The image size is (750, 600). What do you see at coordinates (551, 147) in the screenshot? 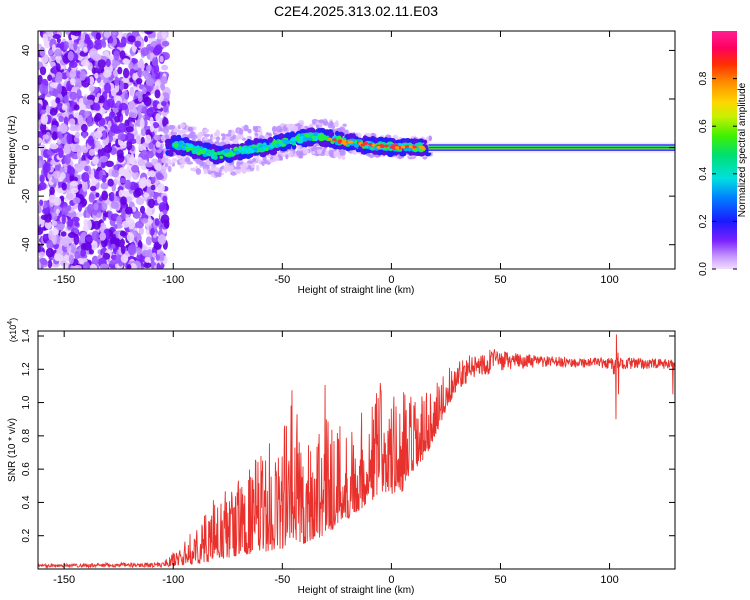
I see `center-line-peak` at bounding box center [551, 147].